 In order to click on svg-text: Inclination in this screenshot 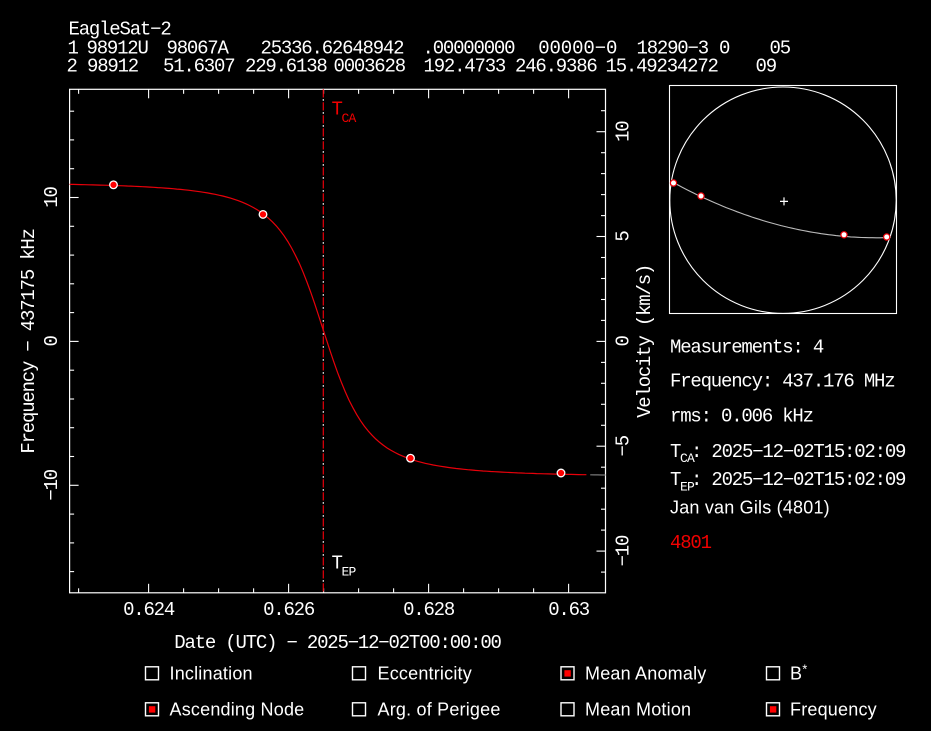, I will do `click(211, 674)`.